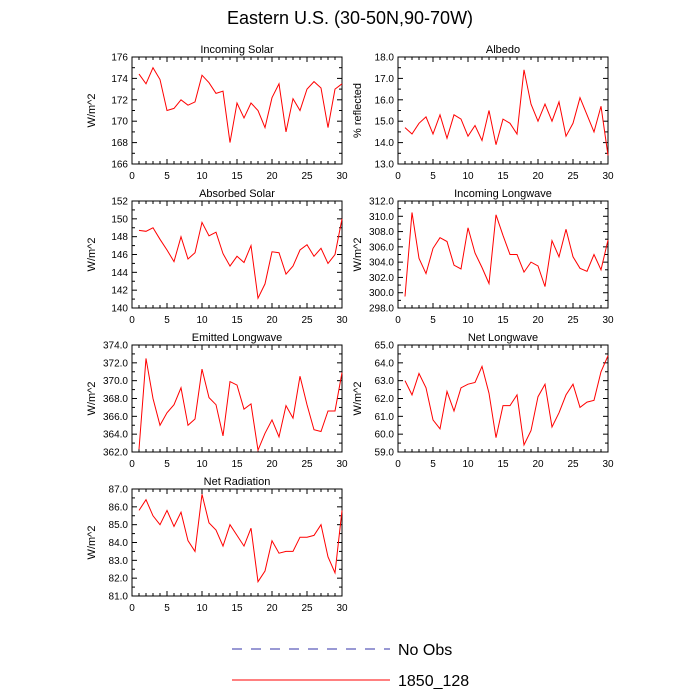  I want to click on y-tick-label: 166, so click(119, 165).